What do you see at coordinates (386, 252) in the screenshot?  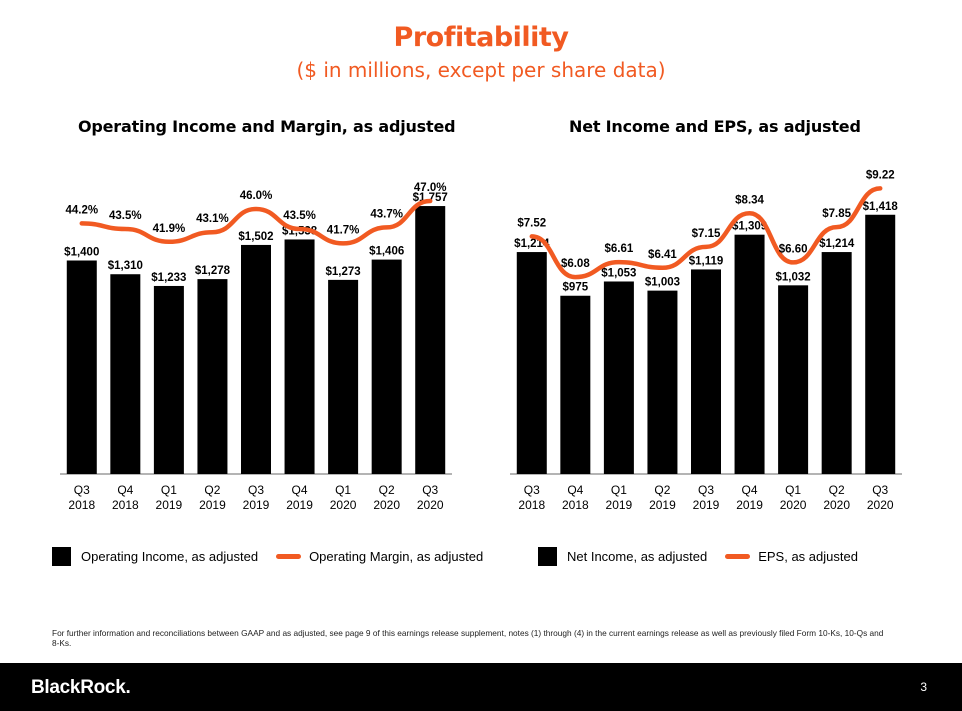 I see `bar-data-label: $1,406` at bounding box center [386, 252].